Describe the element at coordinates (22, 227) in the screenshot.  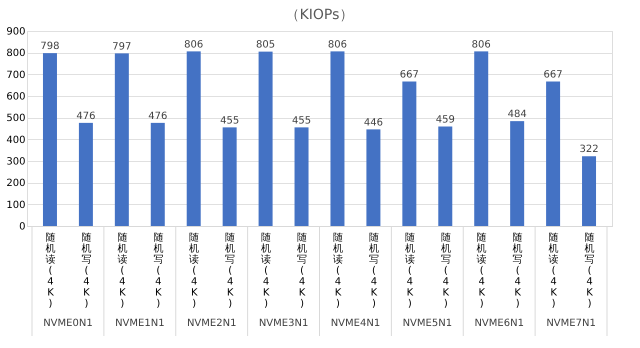
I see `y-tick-label: 0` at that location.